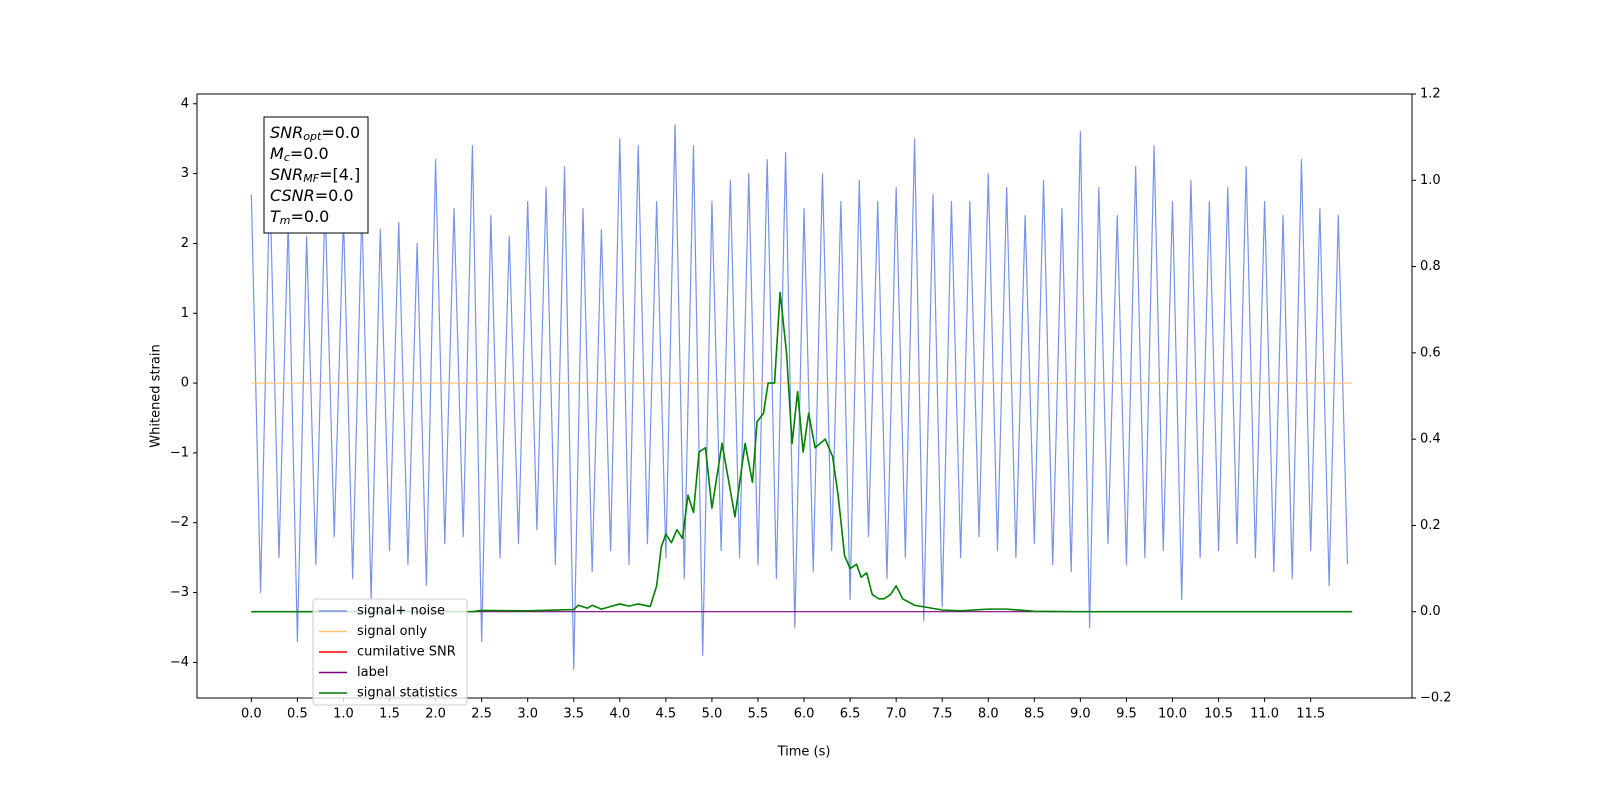 The width and height of the screenshot is (1600, 800). I want to click on x-tick-label: 8.5, so click(1034, 714).